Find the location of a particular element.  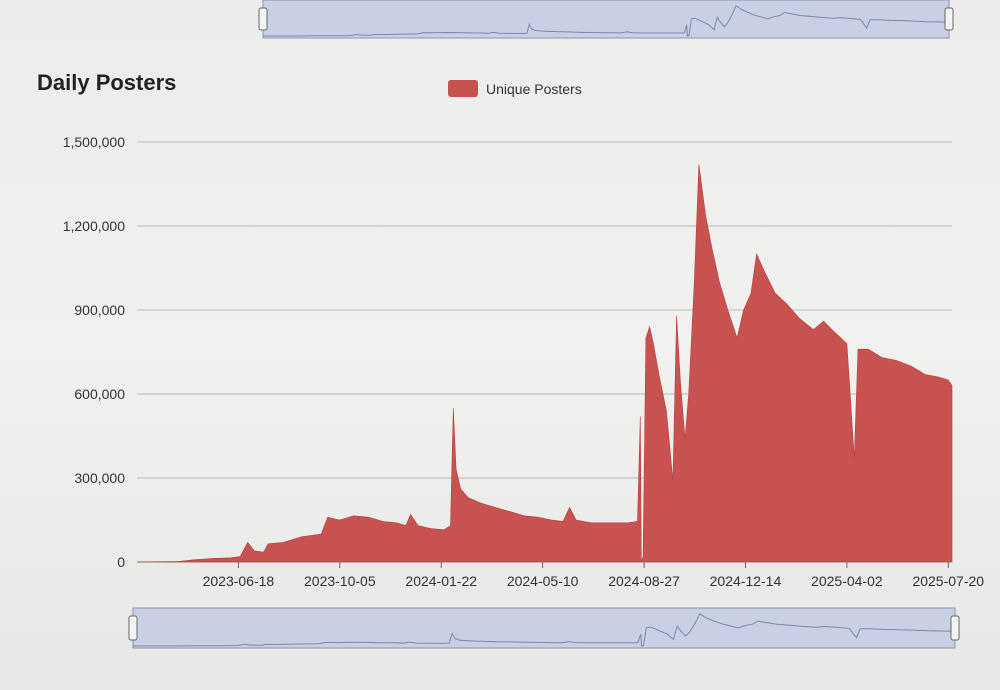

top-navigator-track is located at coordinates (606, 19).